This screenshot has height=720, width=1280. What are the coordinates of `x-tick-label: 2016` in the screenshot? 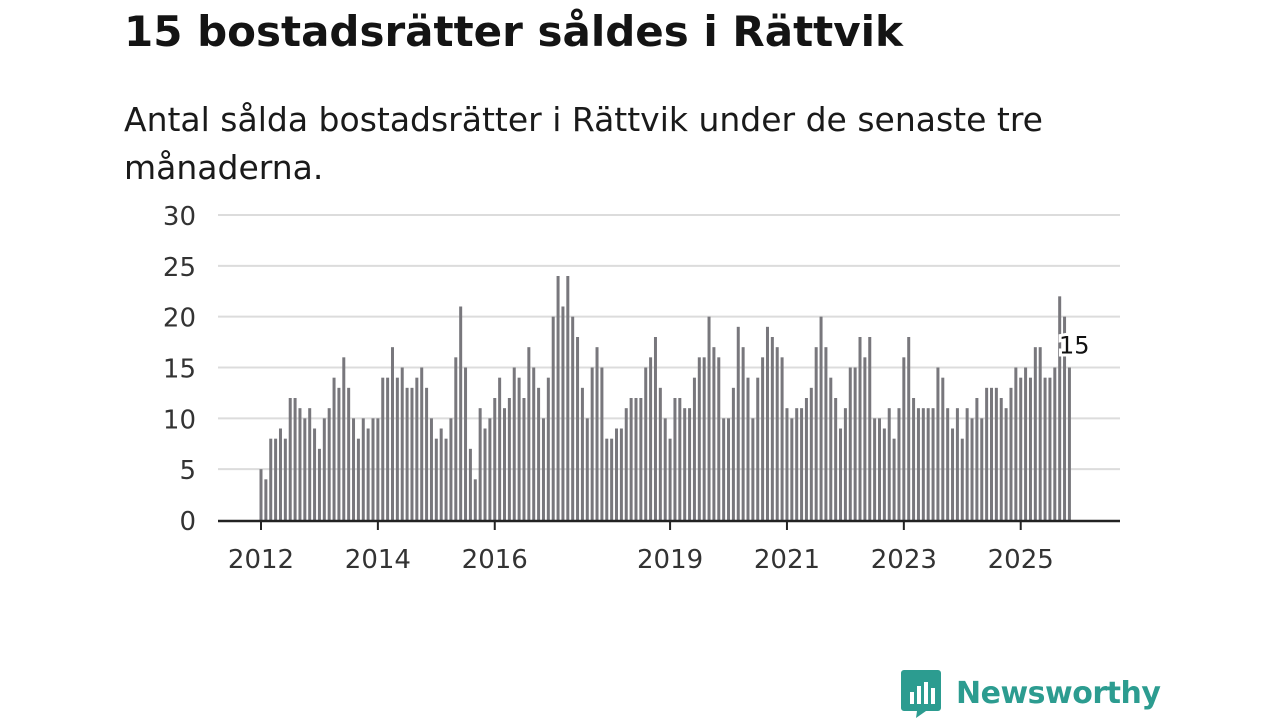 It's located at (495, 560).